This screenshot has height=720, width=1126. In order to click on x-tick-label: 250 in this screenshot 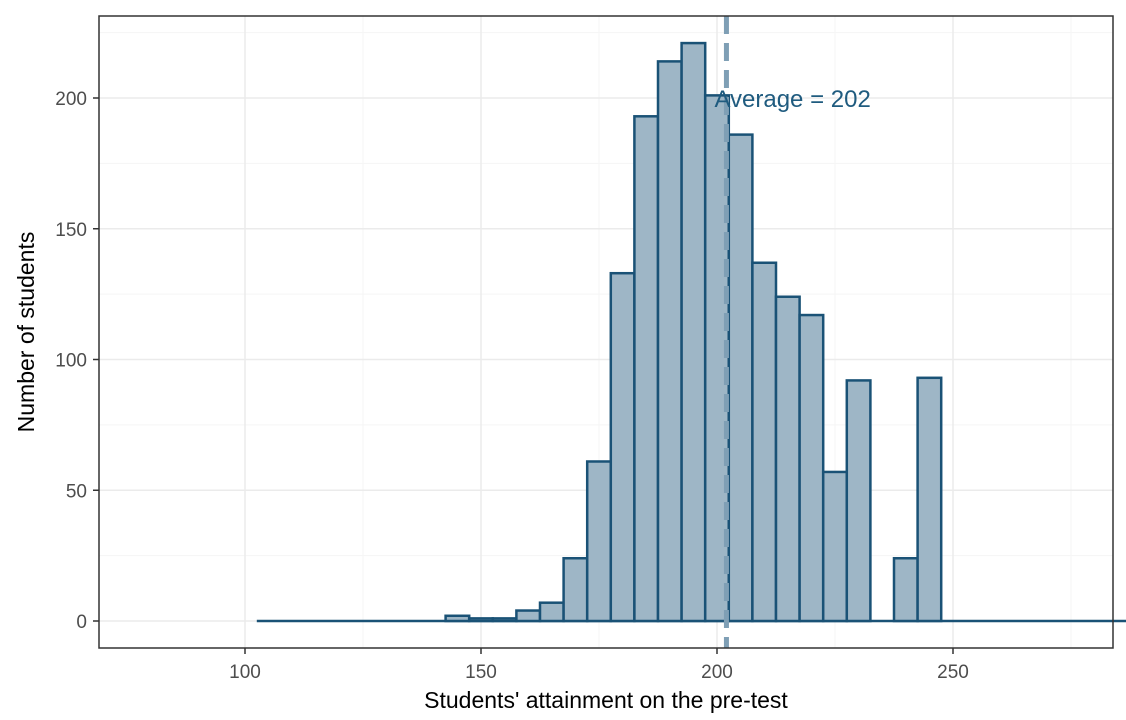, I will do `click(953, 672)`.